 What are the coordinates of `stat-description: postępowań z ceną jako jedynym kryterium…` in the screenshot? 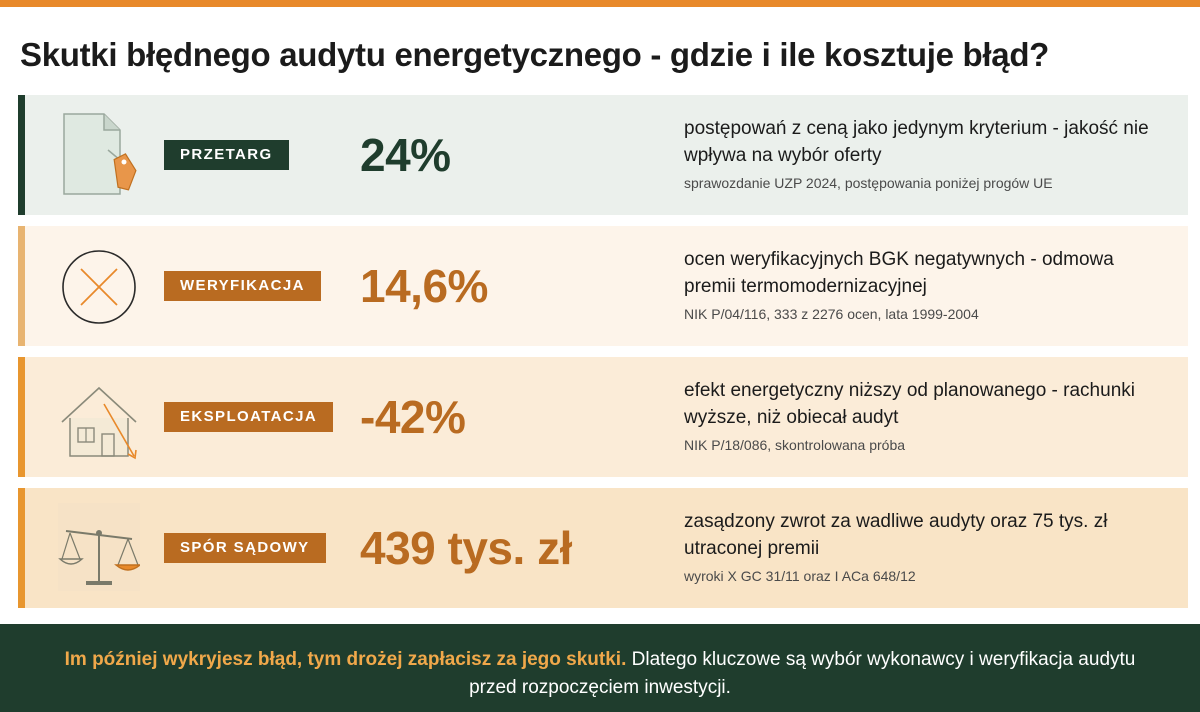 It's located at (916, 142).